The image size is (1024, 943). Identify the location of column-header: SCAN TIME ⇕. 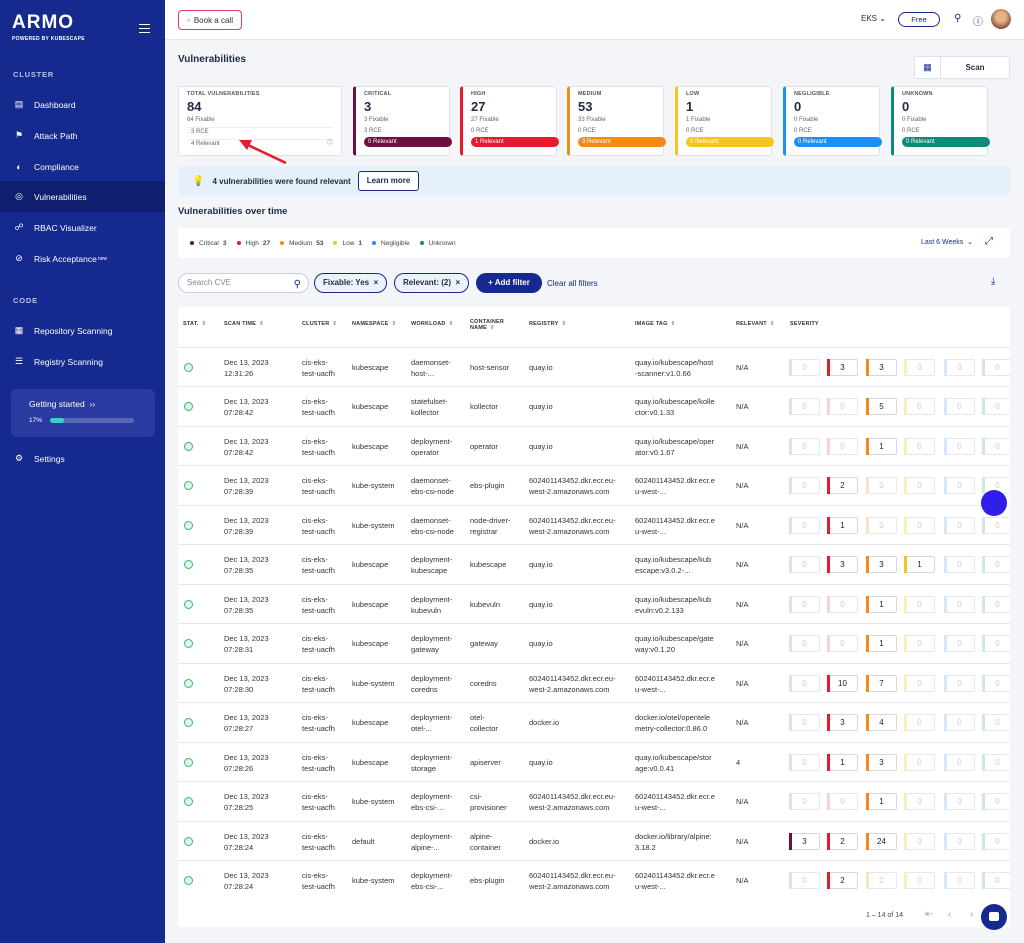
(244, 324).